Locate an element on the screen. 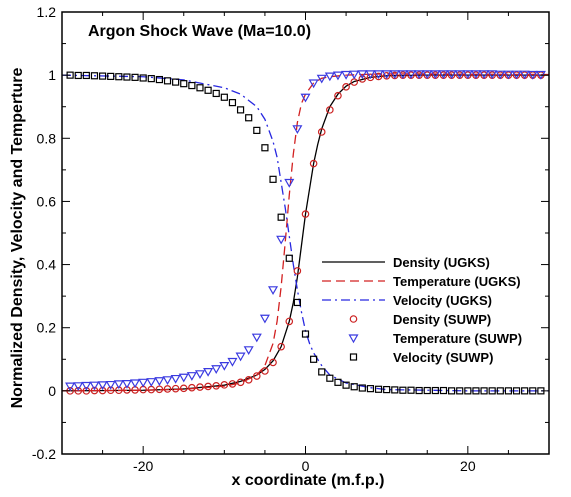  y-tick-label: 0.4 is located at coordinates (47, 265).